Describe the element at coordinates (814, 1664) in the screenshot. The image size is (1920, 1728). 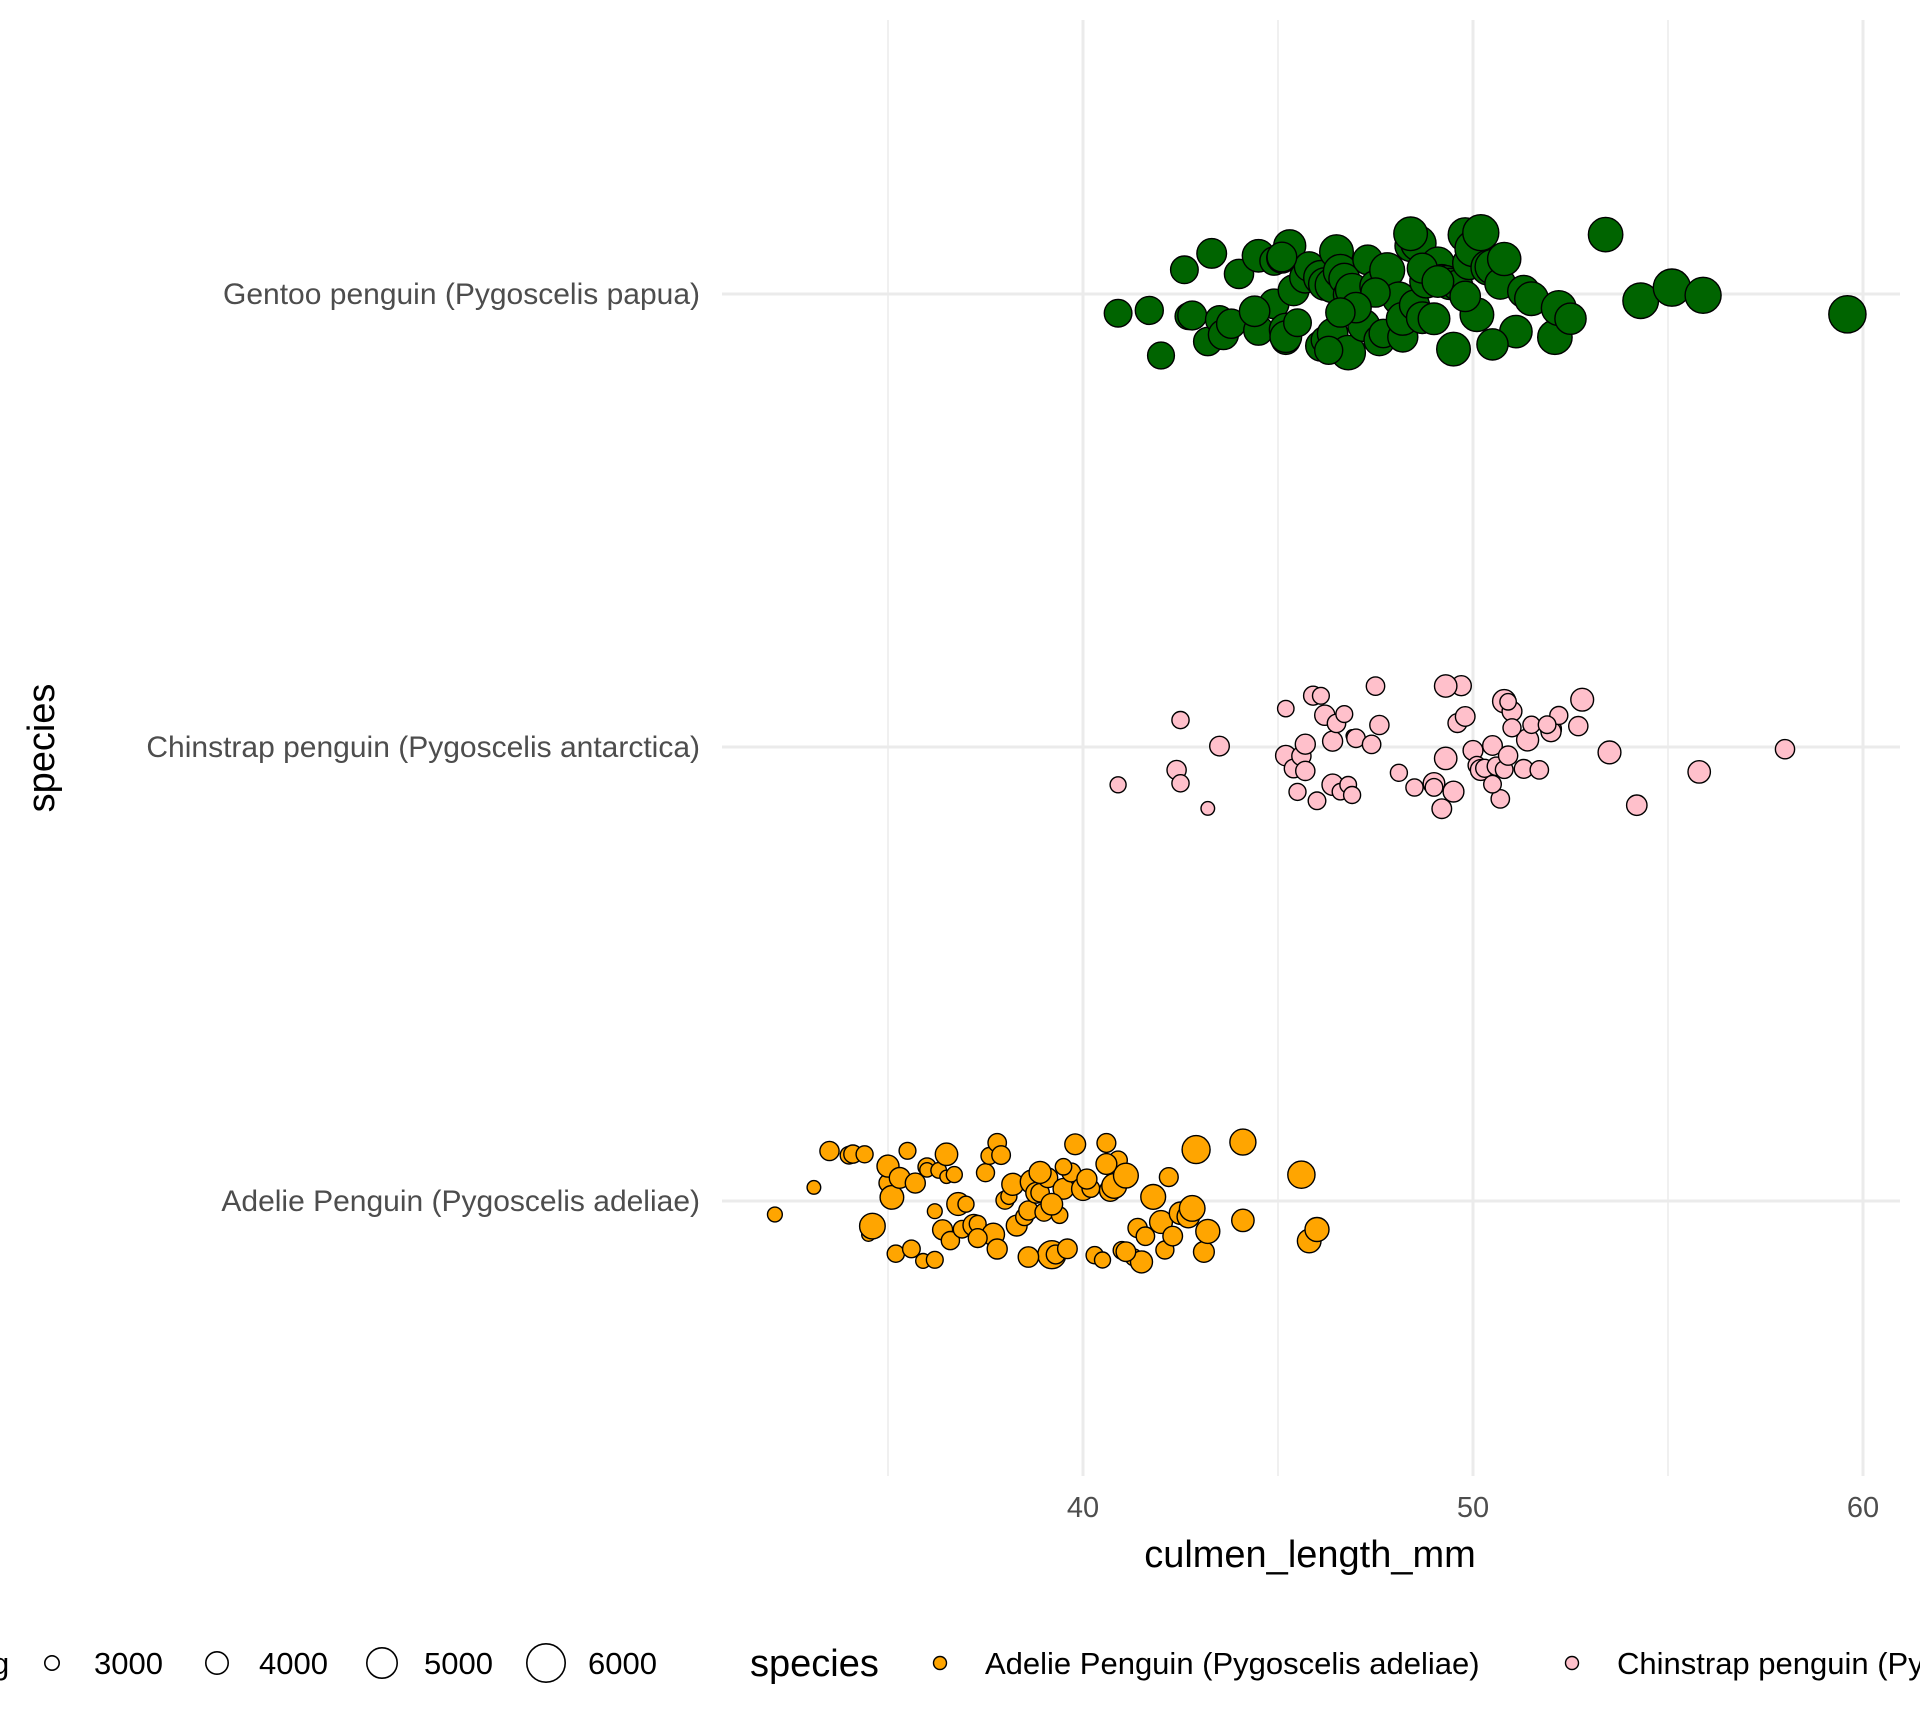
I see `color-legend-title: species` at that location.